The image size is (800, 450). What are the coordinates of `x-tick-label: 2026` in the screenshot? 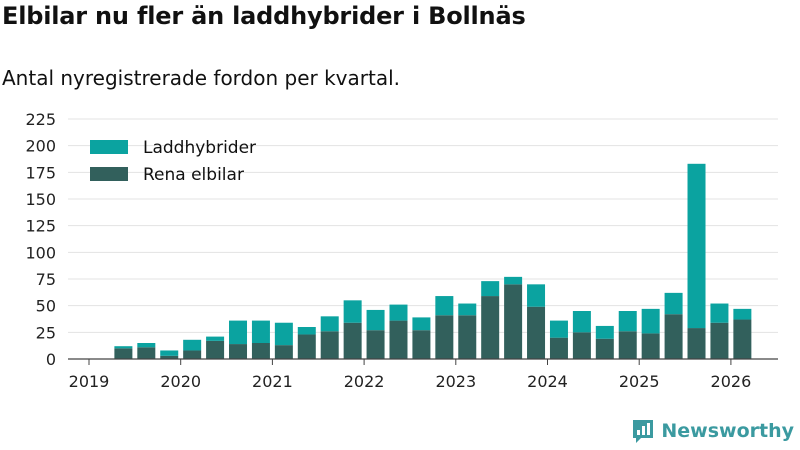 It's located at (731, 381).